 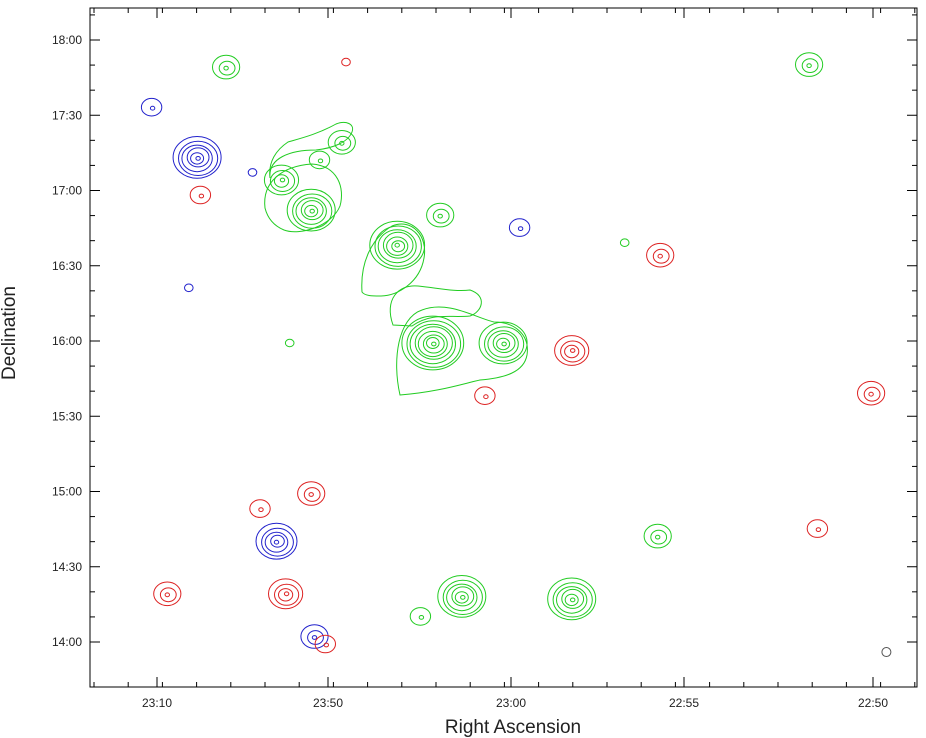 I want to click on x-tick-label: 23:00, so click(x=511, y=703).